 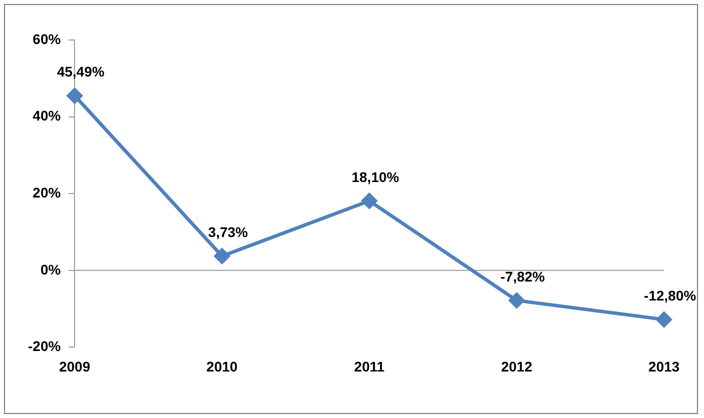 I want to click on y-tick-label: 20%, so click(x=47, y=192).